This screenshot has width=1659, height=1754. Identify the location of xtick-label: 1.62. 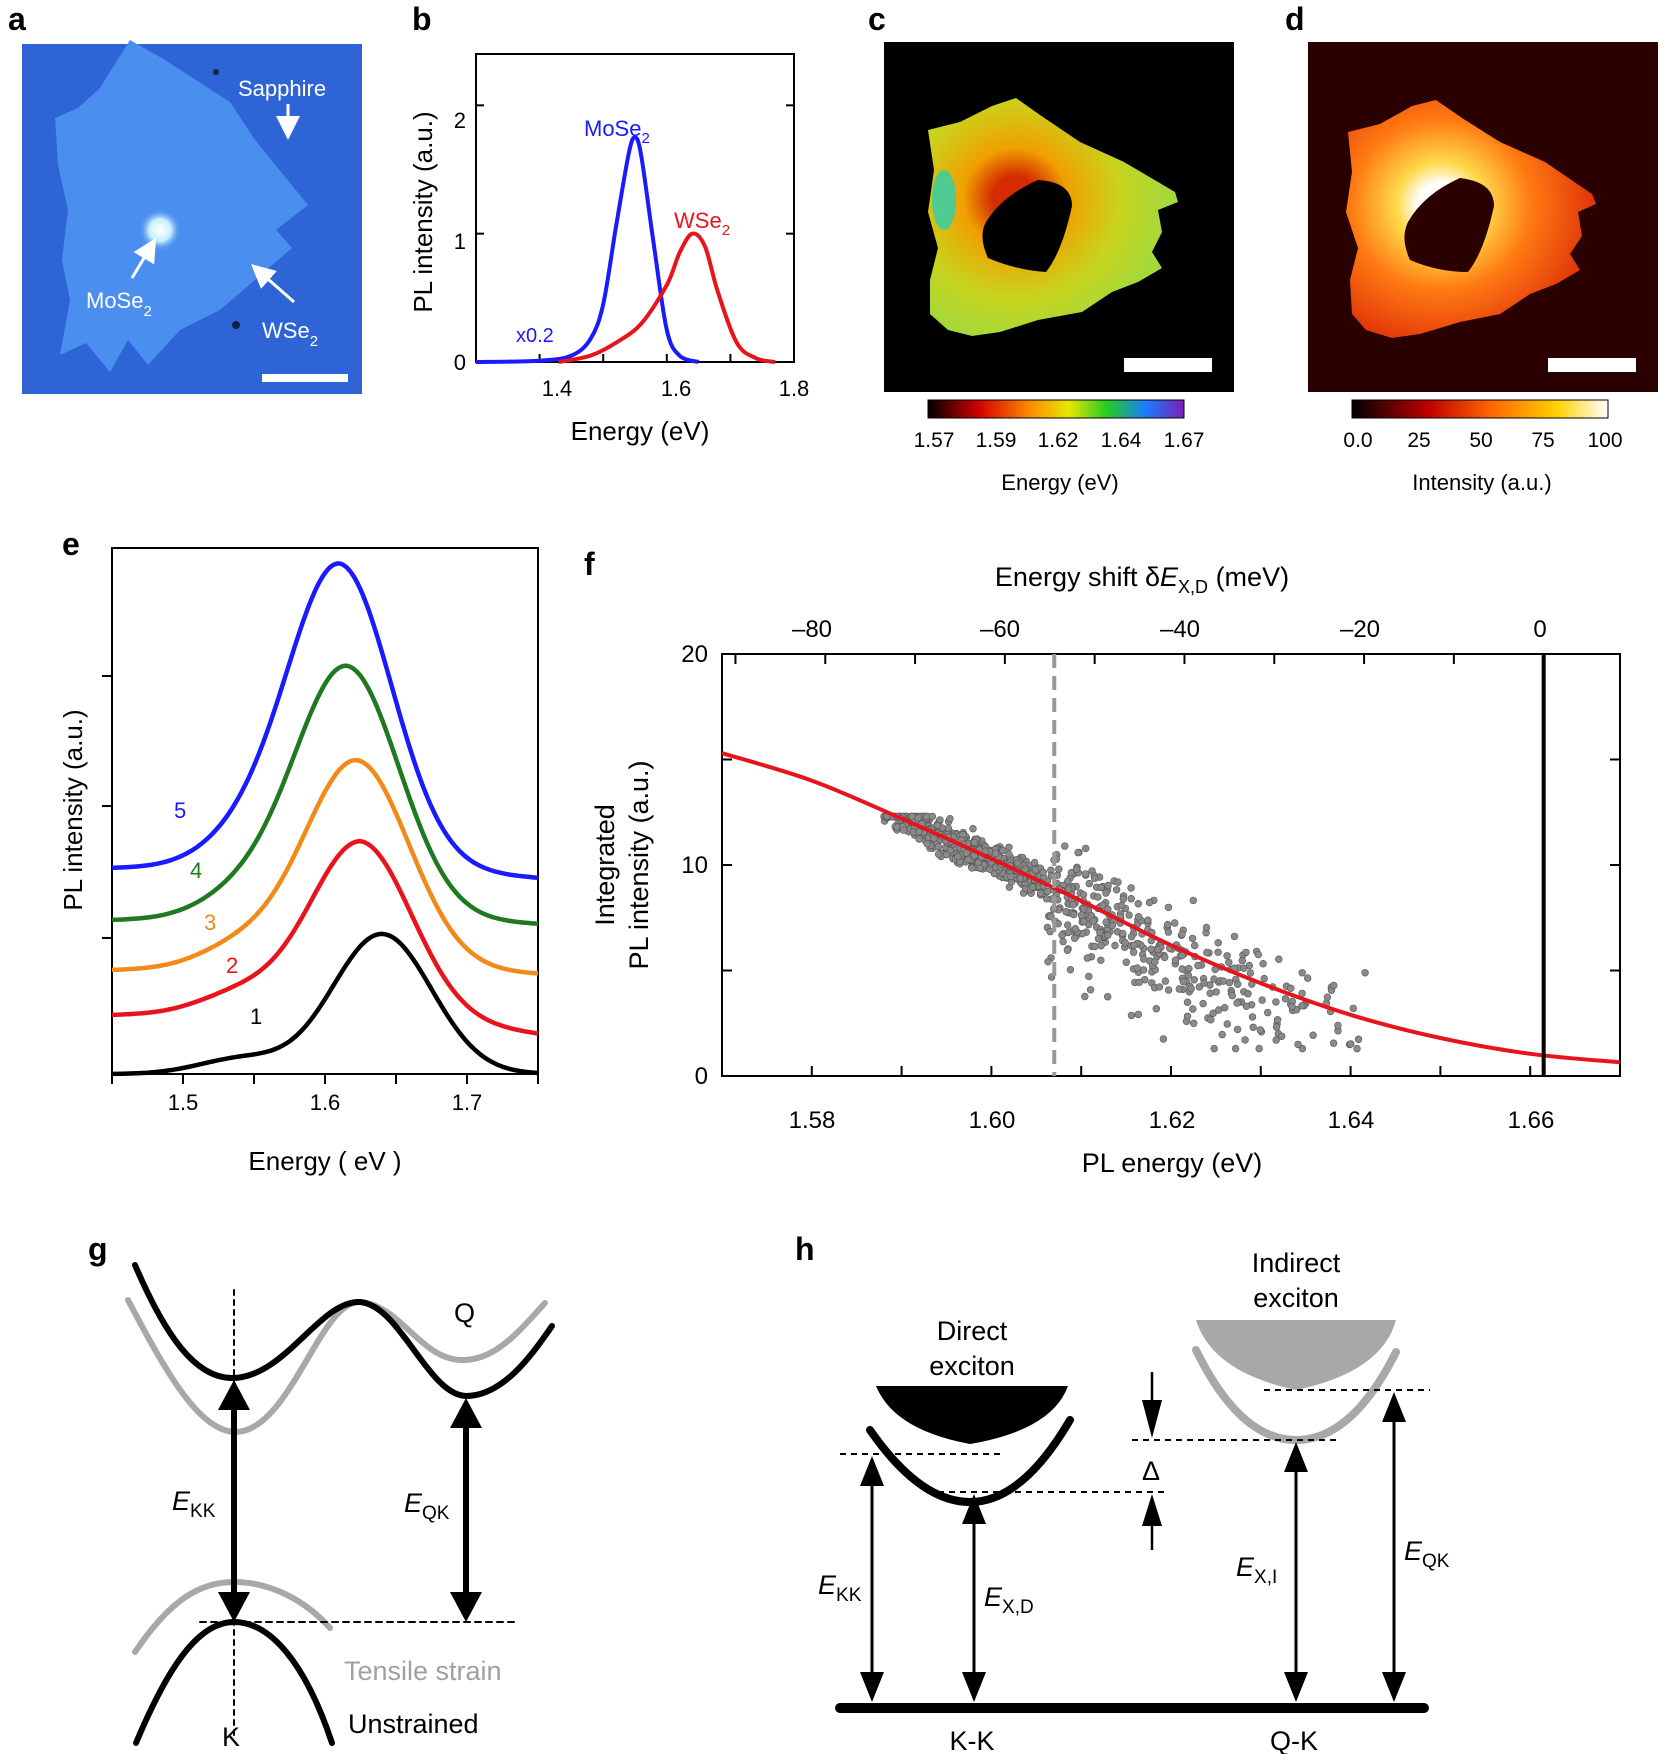
(1172, 1120).